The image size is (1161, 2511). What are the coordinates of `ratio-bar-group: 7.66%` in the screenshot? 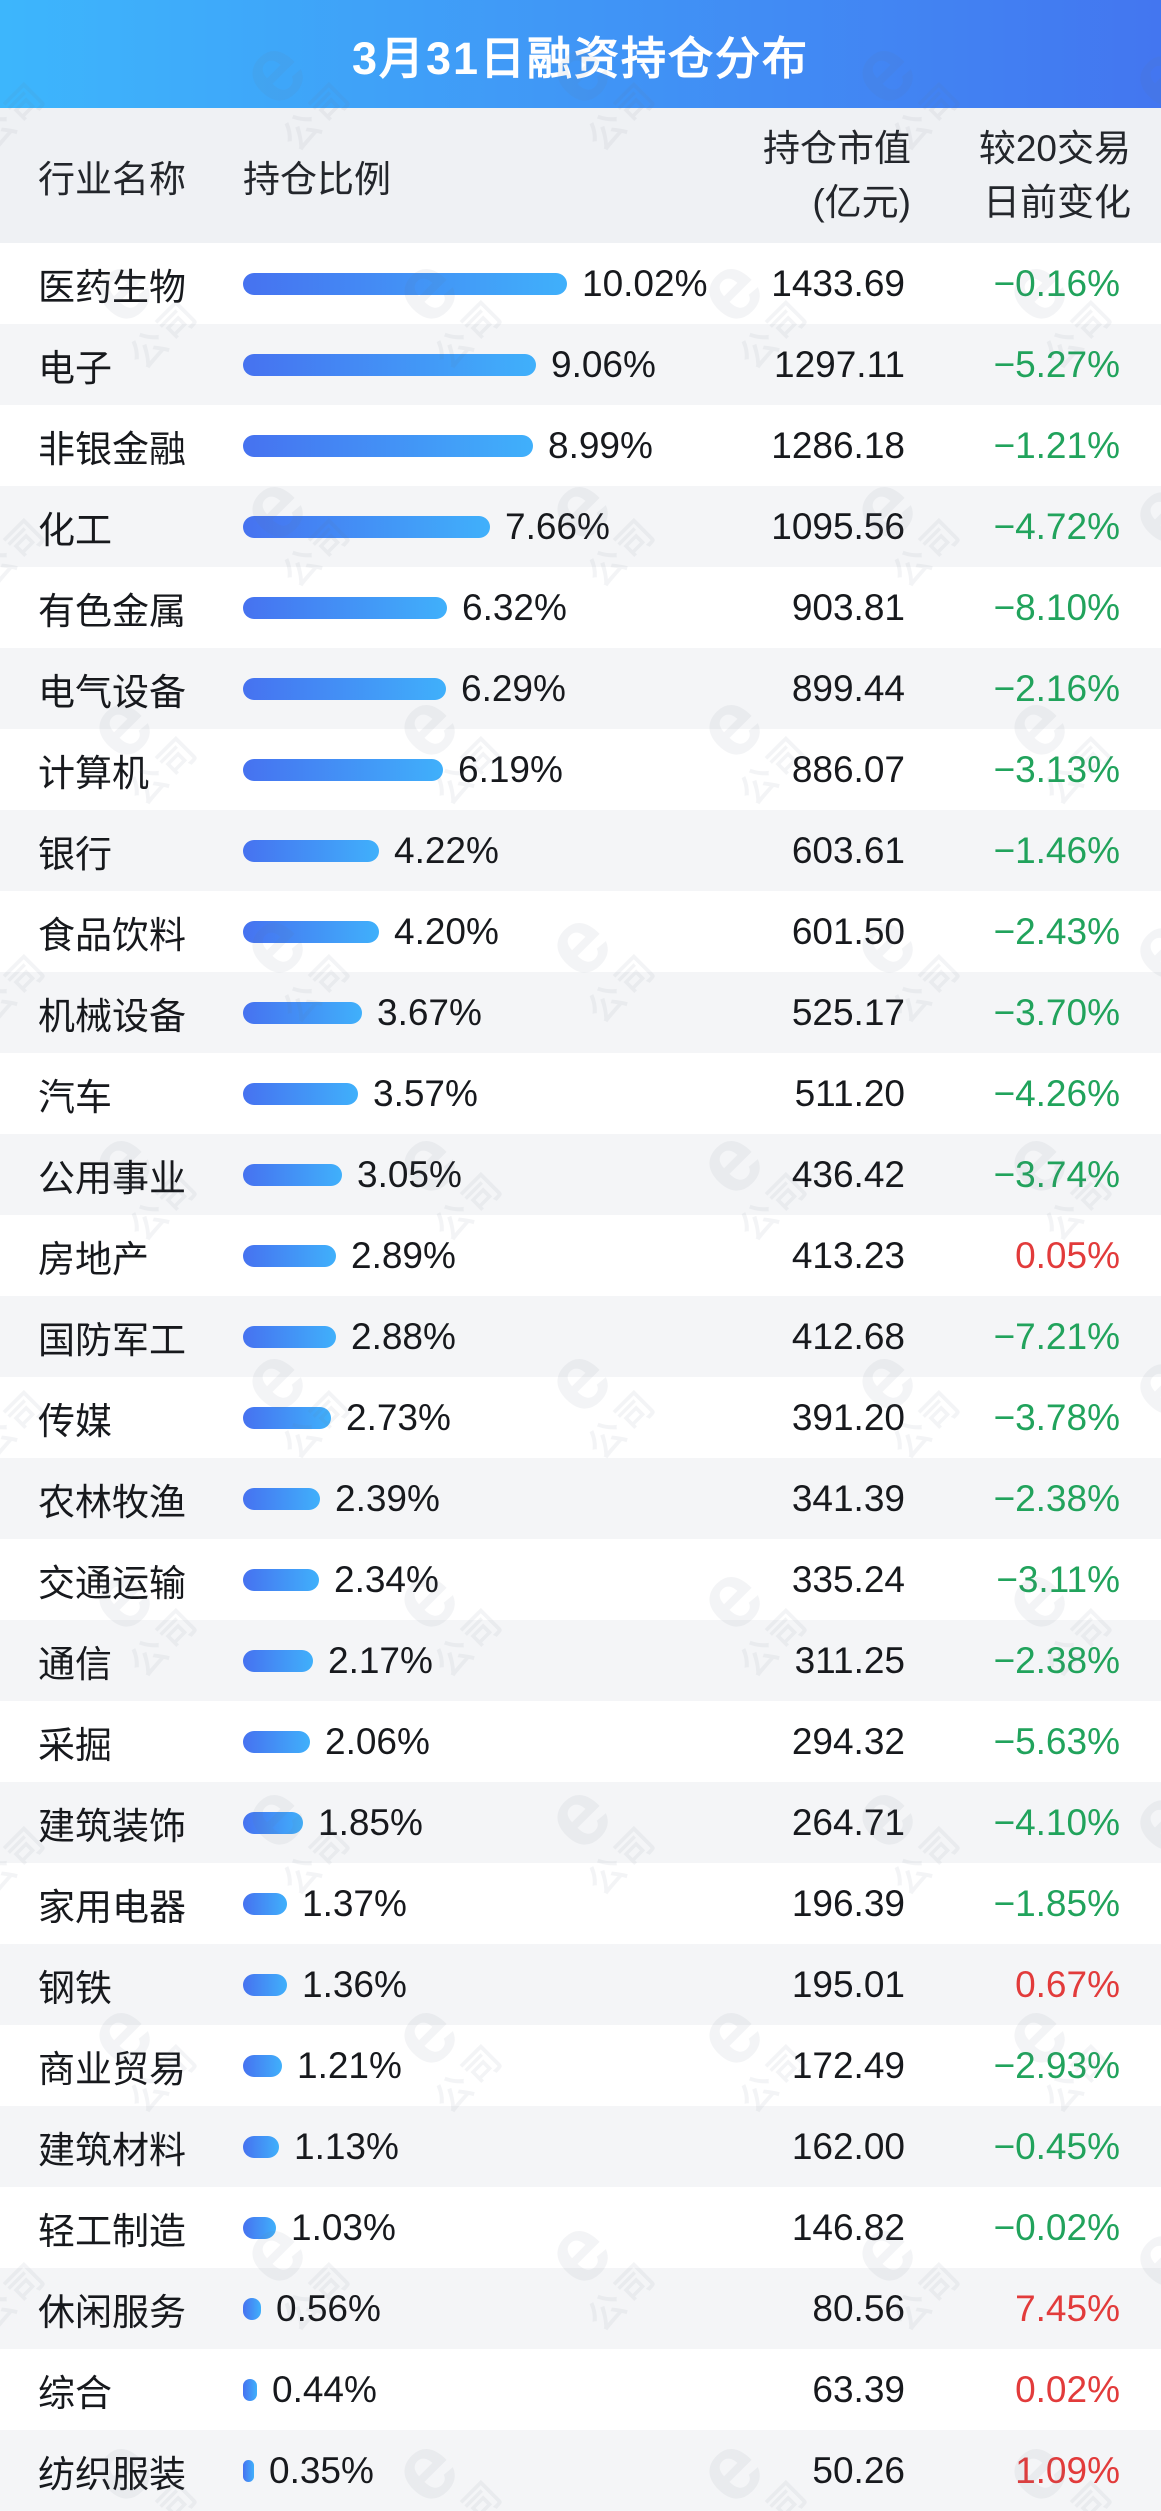 It's located at (426, 527).